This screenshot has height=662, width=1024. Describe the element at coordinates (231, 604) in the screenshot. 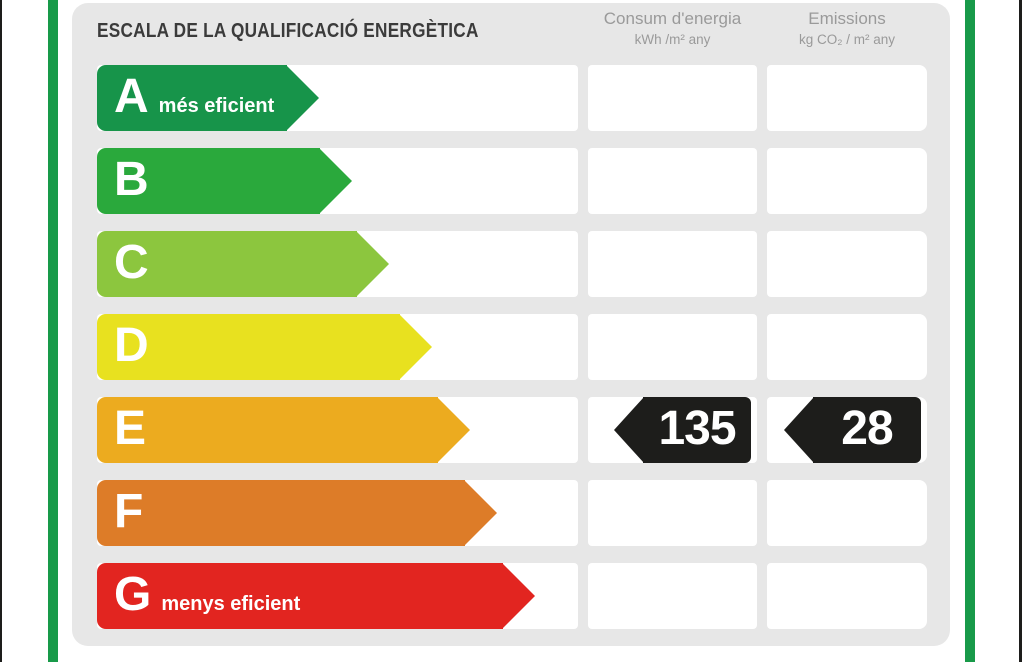

I see `efficiency-note: menys eficient` at that location.